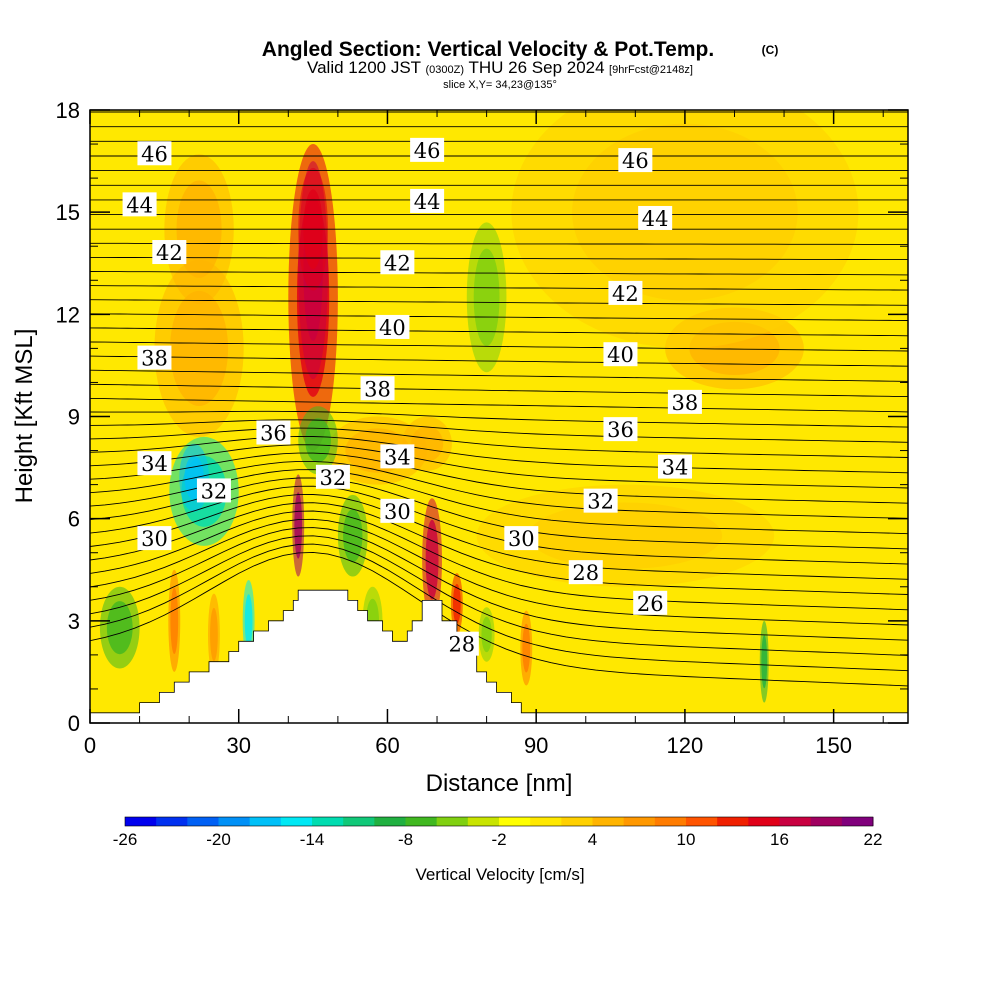 The image size is (1000, 1000). Describe the element at coordinates (499, 874) in the screenshot. I see `colorbar-label: Vertical Velocity [cm/s]` at that location.